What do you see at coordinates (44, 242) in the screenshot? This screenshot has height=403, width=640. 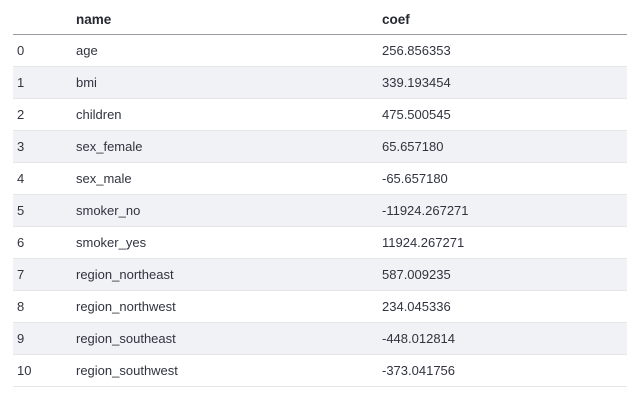 I see `row-index-cell: 6` at bounding box center [44, 242].